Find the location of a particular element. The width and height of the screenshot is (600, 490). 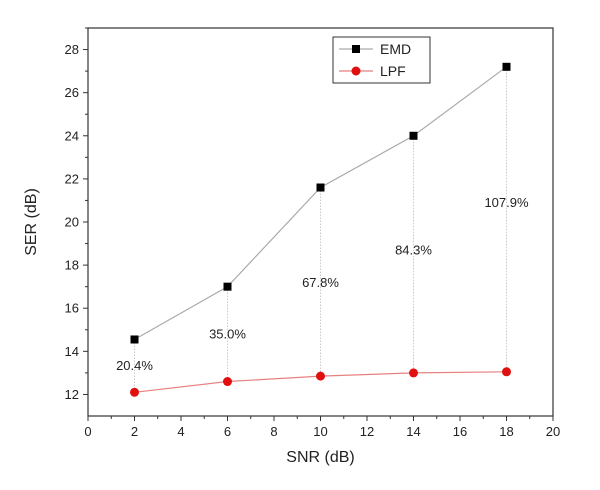

x-tick-label: 10 is located at coordinates (320, 431).